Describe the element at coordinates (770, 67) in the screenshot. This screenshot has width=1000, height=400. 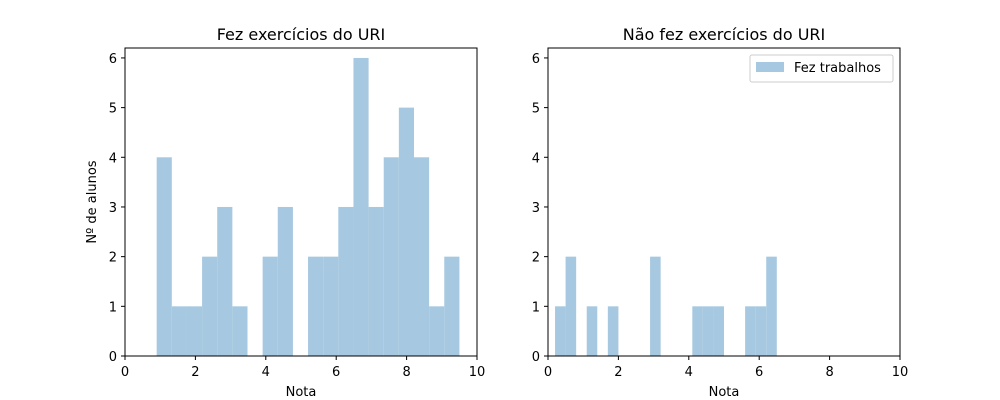
I see `legend-swatch` at that location.